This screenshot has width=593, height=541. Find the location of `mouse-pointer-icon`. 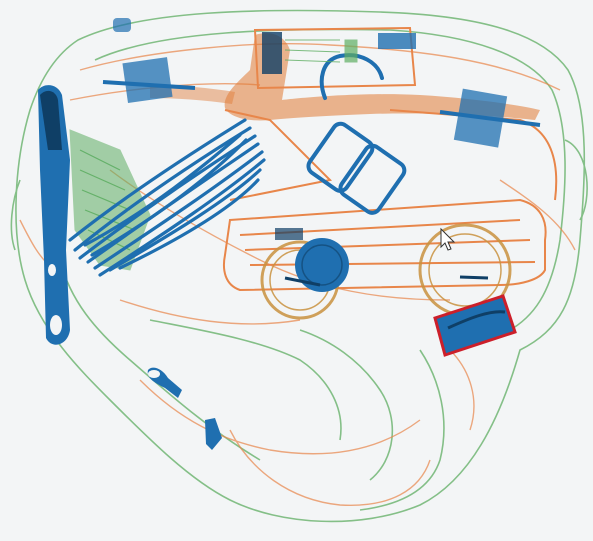

mouse-pointer-icon is located at coordinates (448, 239).